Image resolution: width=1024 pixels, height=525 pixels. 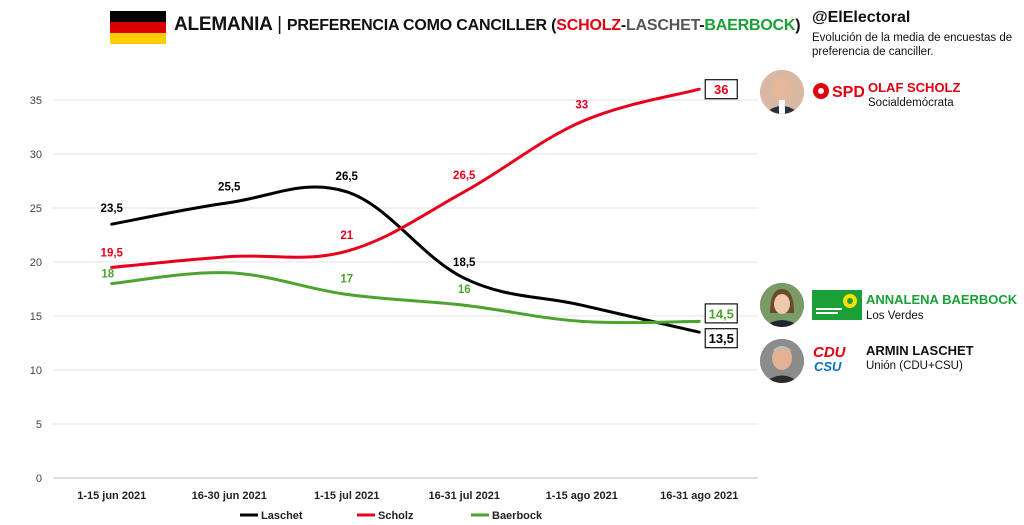 I want to click on data-label: 18, so click(x=107, y=275).